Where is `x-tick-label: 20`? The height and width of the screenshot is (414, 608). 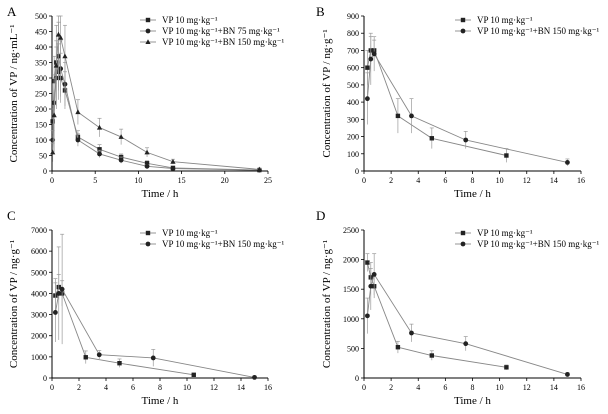
x-tick-label: 20 is located at coordinates (225, 180).